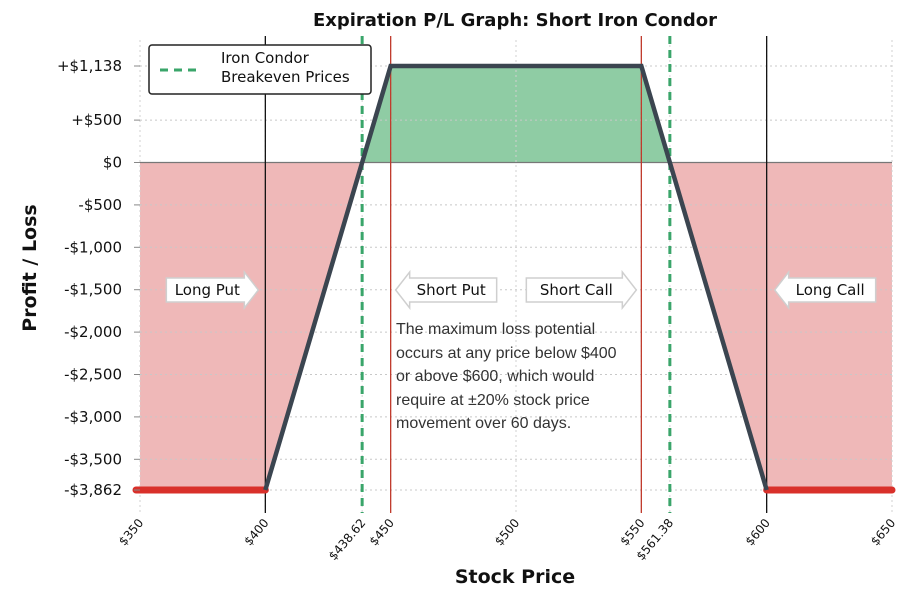  Describe the element at coordinates (515, 20) in the screenshot. I see `chart-title: Expiration P/L Graph: Short Iron Condor` at that location.